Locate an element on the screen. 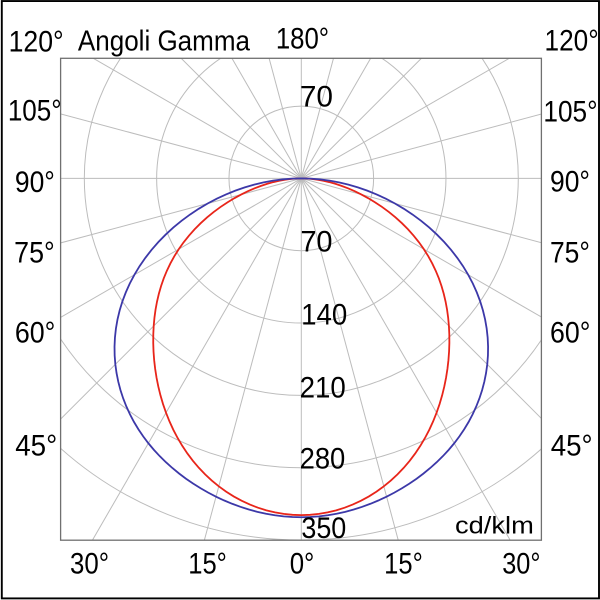 The width and height of the screenshot is (600, 600). svg-text: 210 is located at coordinates (323, 388).